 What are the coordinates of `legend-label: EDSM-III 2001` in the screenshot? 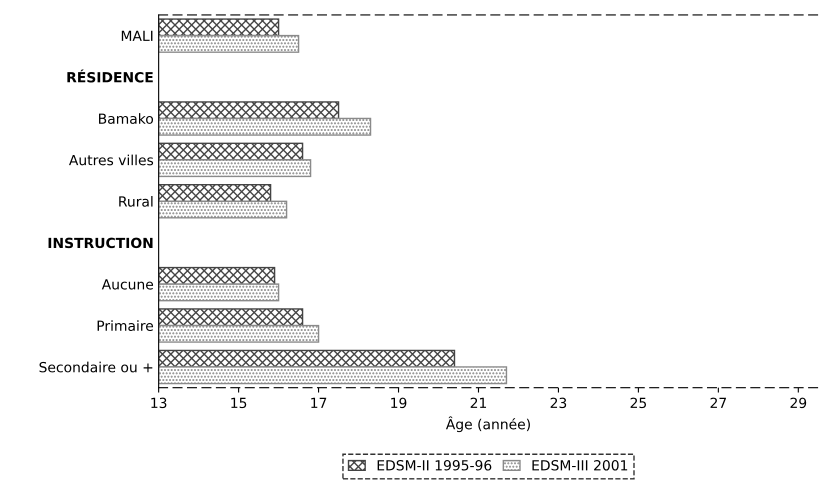 It's located at (580, 465).